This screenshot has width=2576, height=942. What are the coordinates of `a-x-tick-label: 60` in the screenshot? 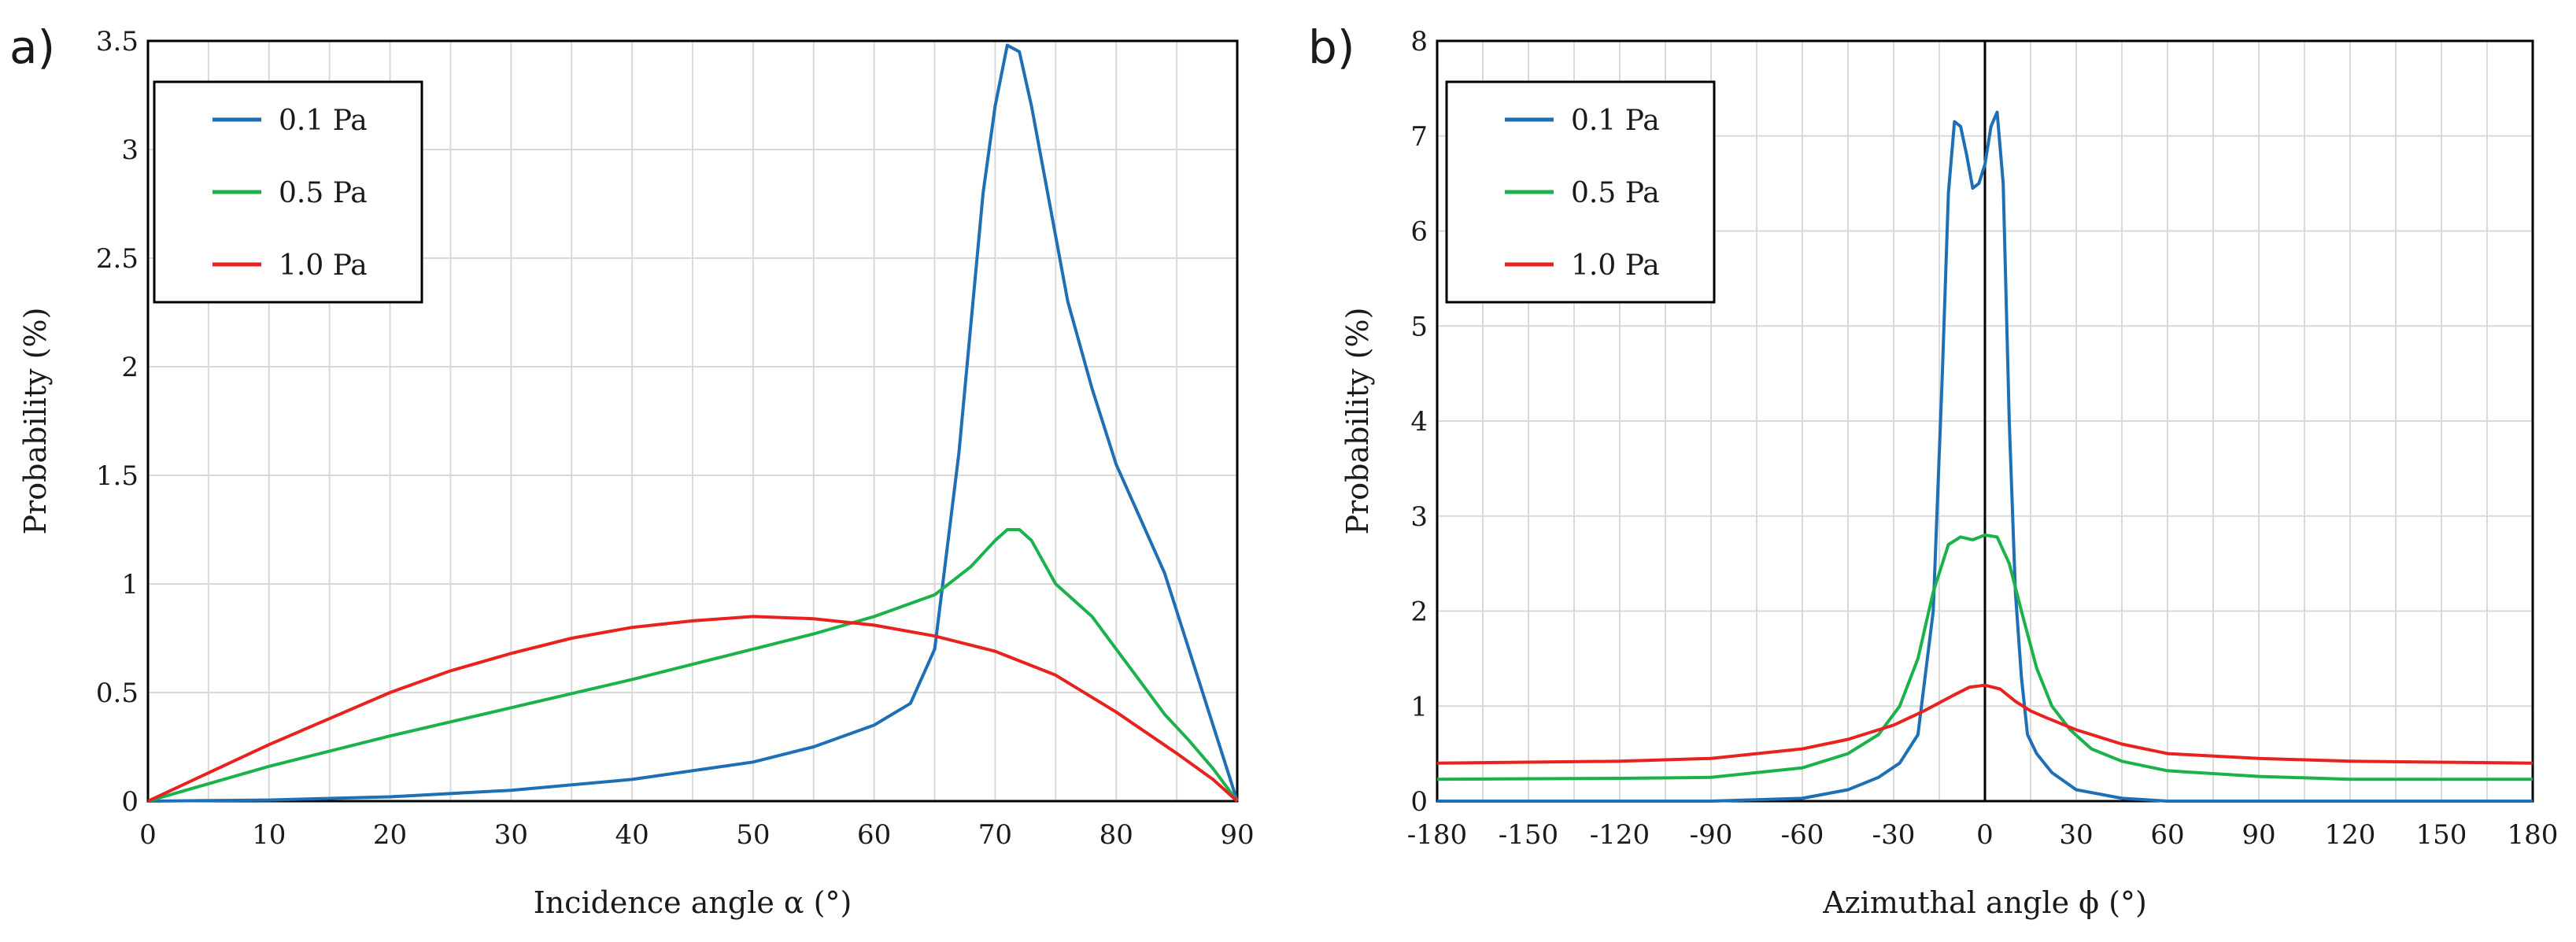 It's located at (874, 835).